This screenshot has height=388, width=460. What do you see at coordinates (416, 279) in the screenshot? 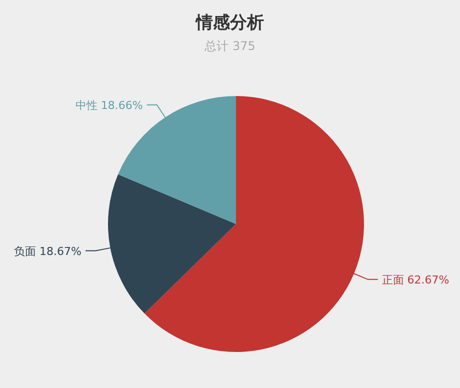
I see `slice-label: 正面 62.67%` at bounding box center [416, 279].